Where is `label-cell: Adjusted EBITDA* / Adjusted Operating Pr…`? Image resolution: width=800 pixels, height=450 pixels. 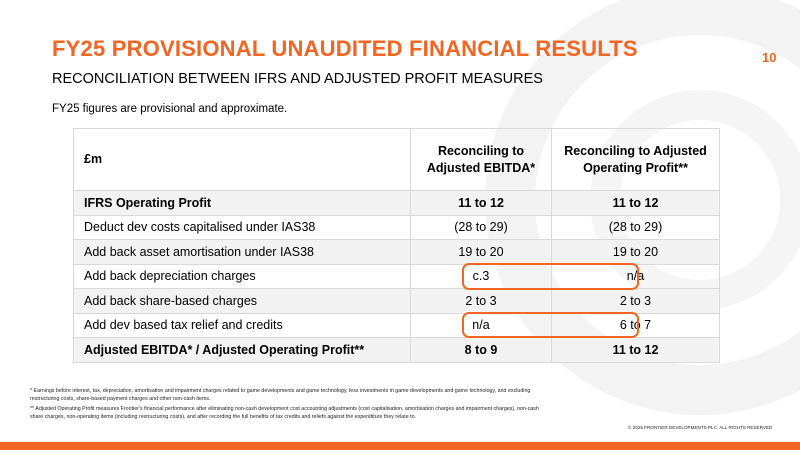
label-cell: Adjusted EBITDA* / Adjusted Operating Pr… is located at coordinates (242, 350).